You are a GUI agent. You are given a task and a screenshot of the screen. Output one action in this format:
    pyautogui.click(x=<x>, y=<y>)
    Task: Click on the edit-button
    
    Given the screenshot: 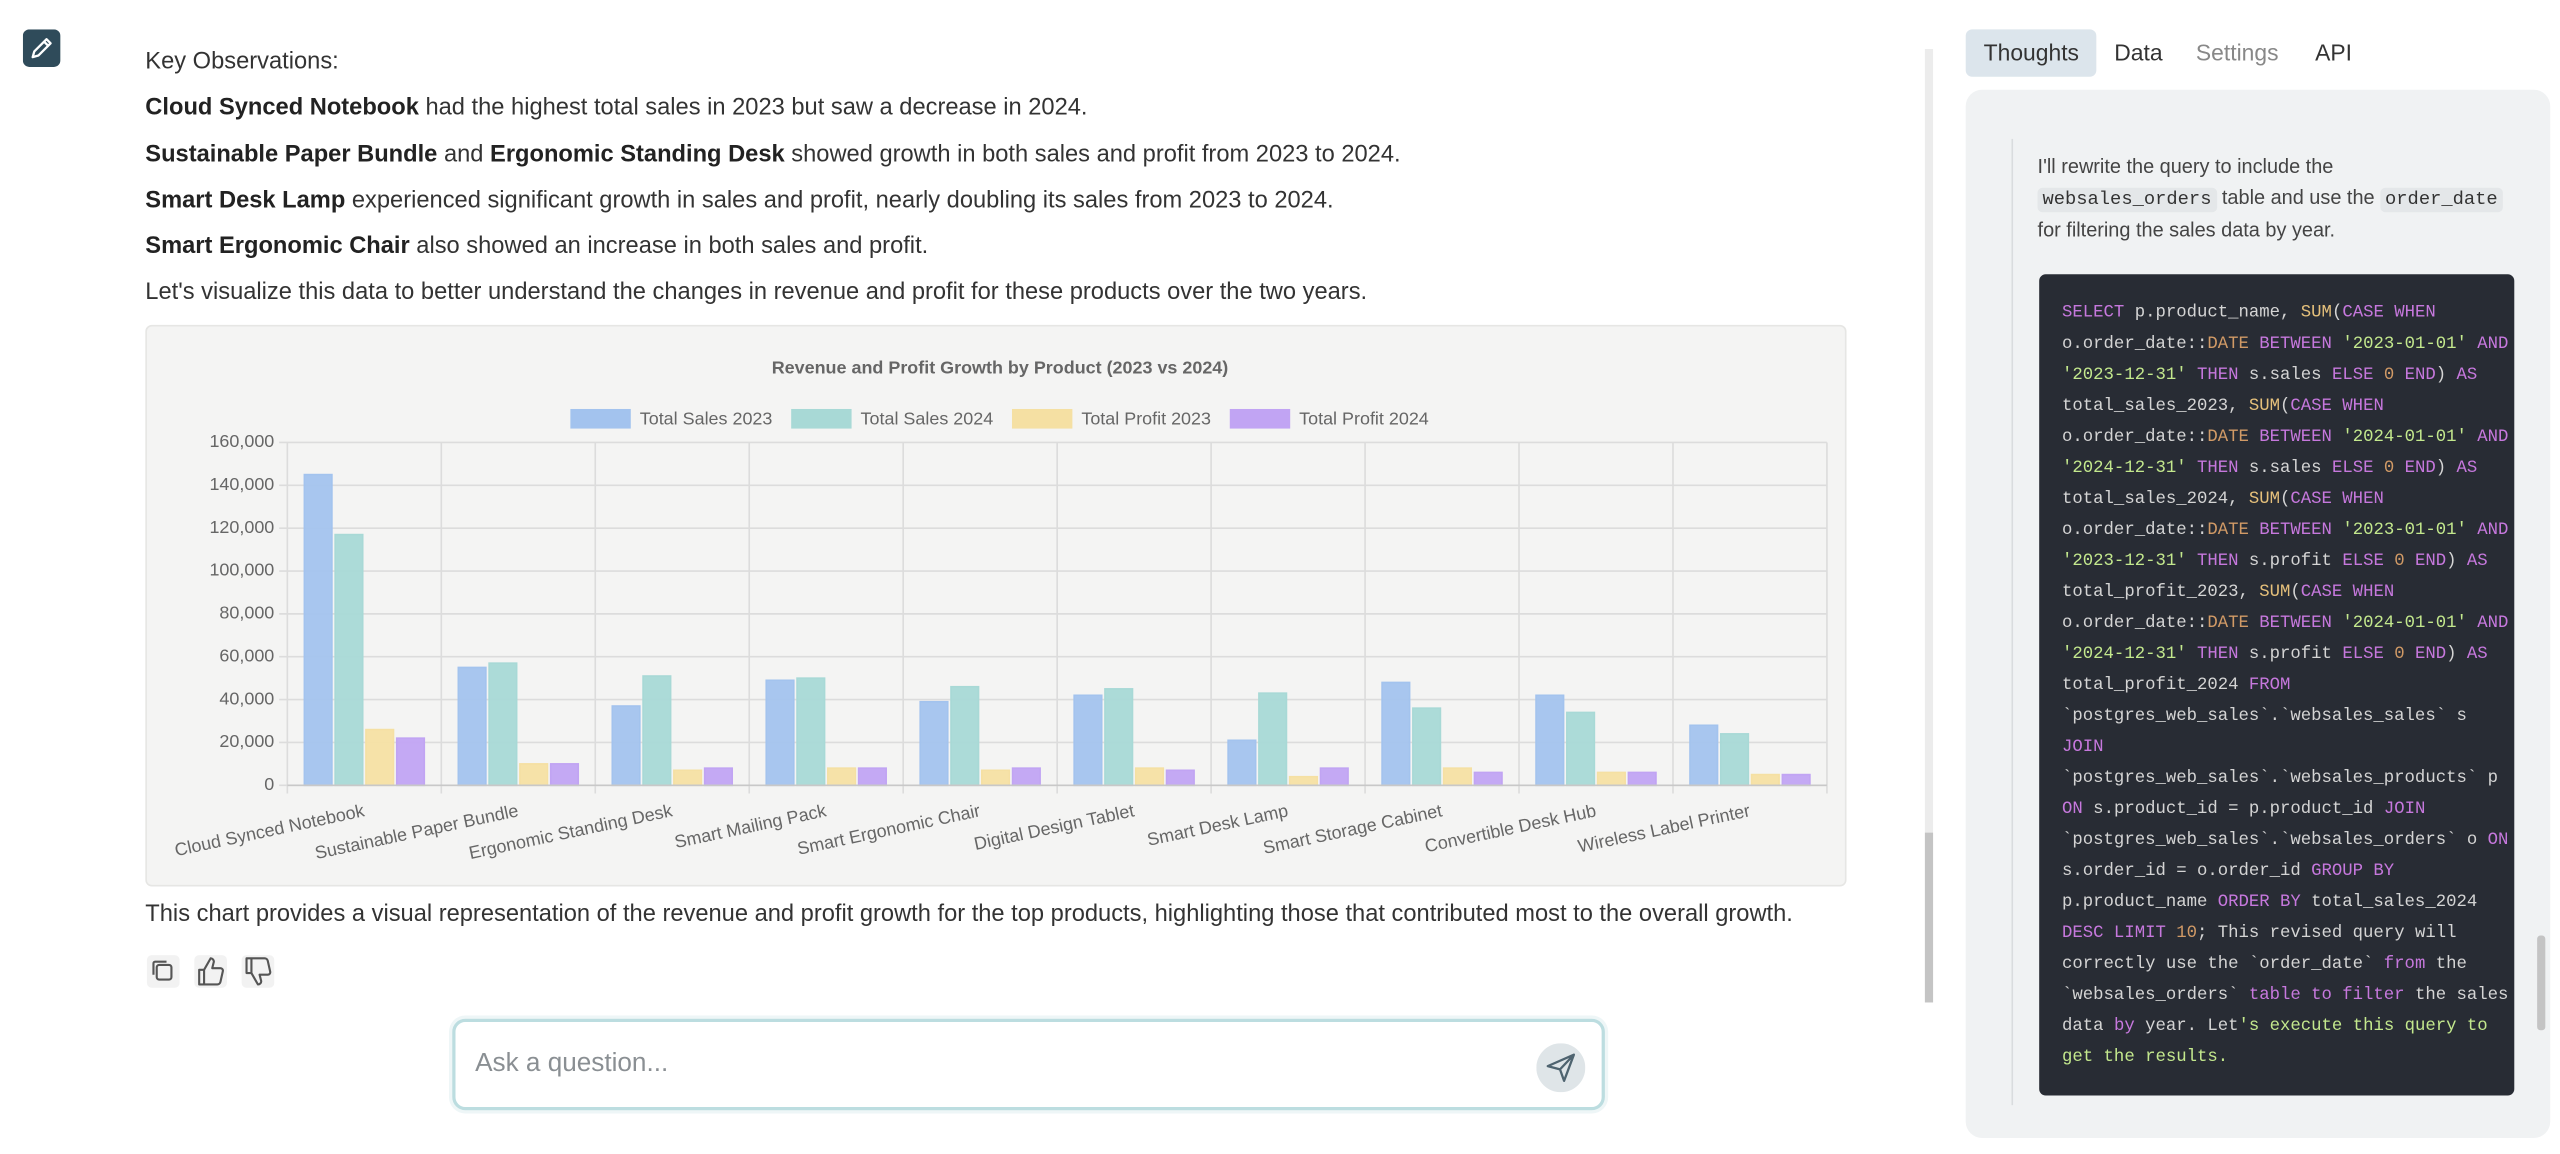 What is the action you would take?
    pyautogui.click(x=41, y=48)
    